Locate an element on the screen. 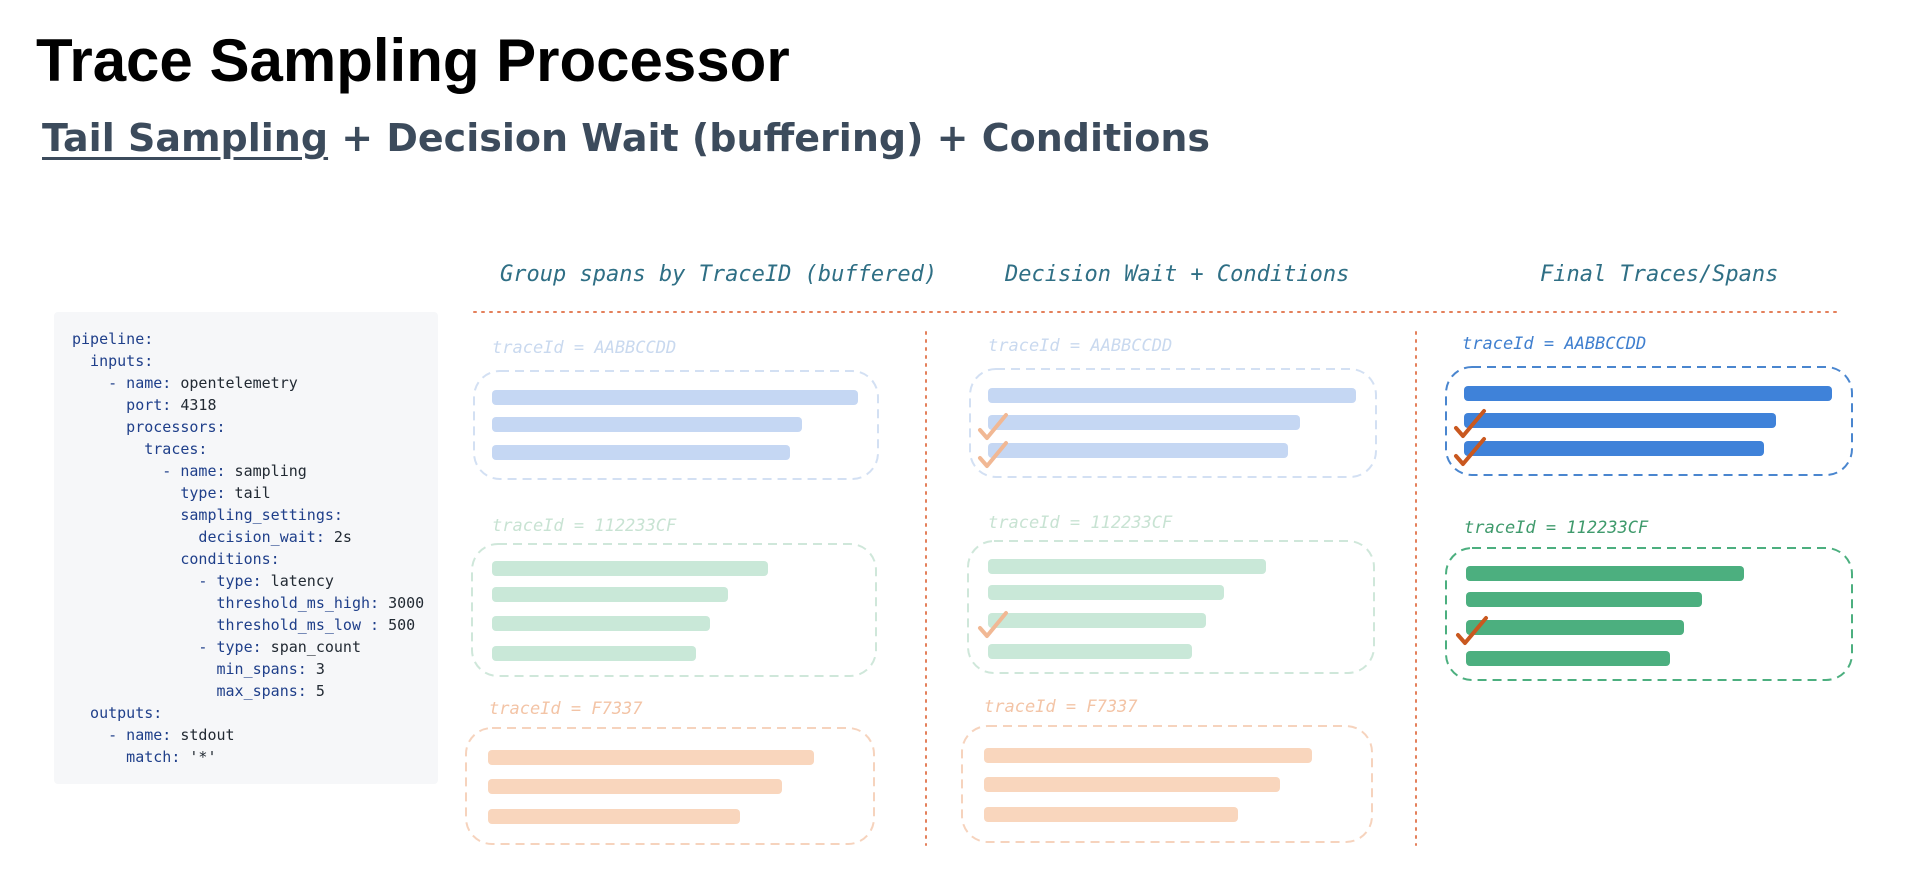  trace-label-112233cf-decision: traceId = 112233CF is located at coordinates (1080, 523).